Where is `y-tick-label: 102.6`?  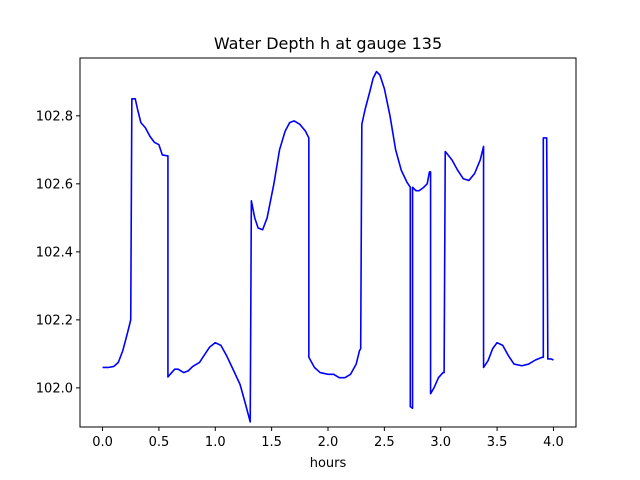
y-tick-label: 102.6 is located at coordinates (54, 184).